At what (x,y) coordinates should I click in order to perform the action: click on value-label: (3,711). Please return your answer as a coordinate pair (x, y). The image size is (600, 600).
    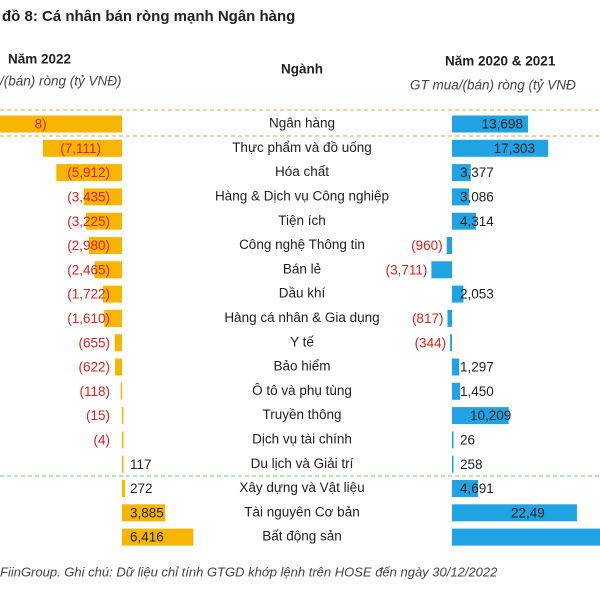
    Looking at the image, I should click on (407, 269).